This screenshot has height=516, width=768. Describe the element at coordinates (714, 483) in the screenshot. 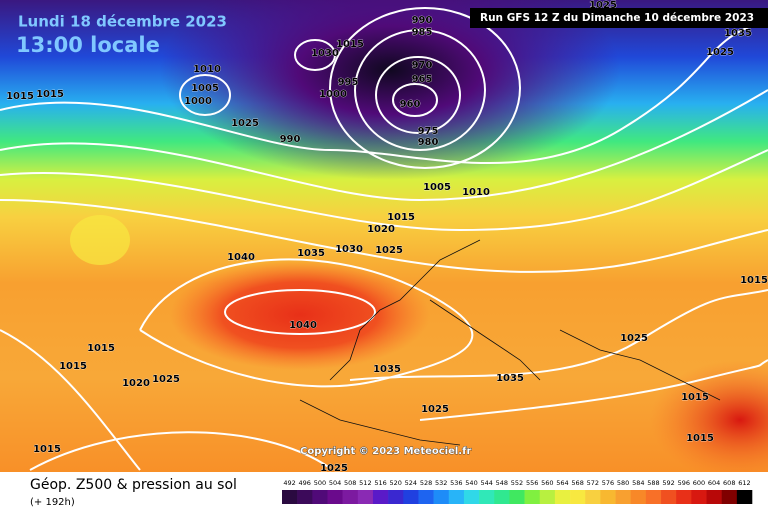

I see `colorbar-label: 604` at that location.